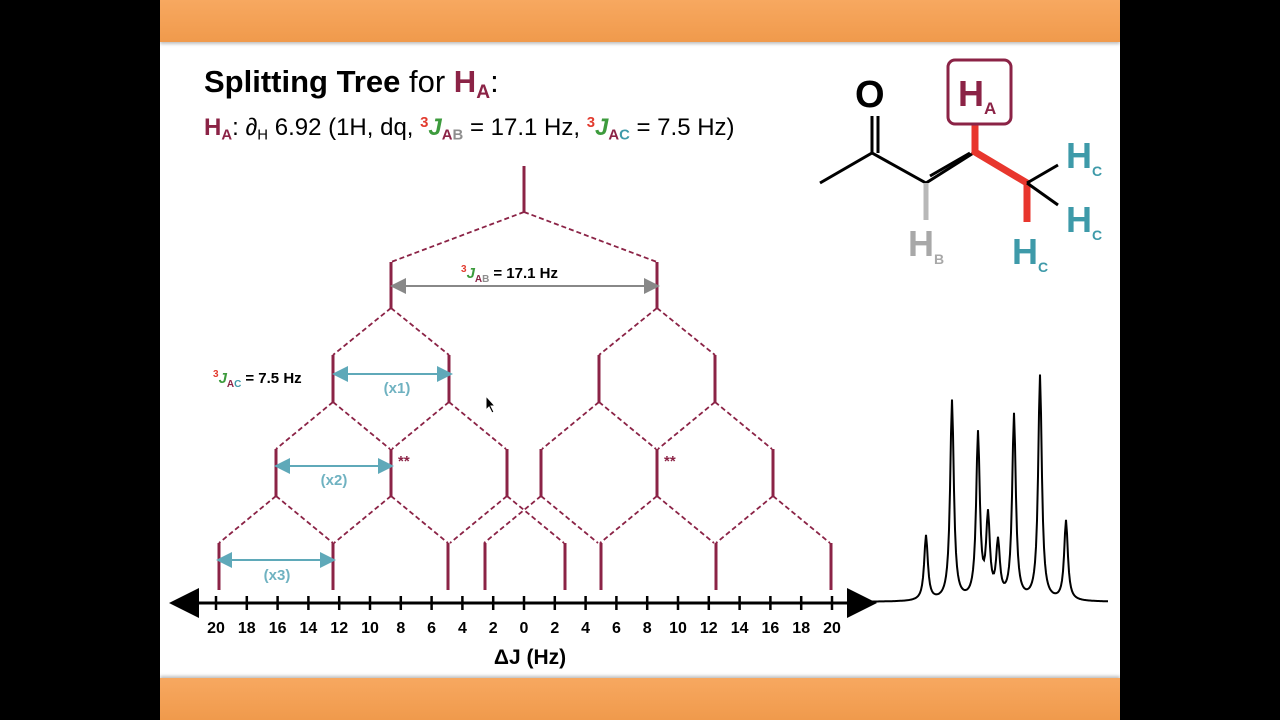 Image resolution: width=1280 pixels, height=720 pixels. Describe the element at coordinates (465, 81) in the screenshot. I see `title-h: H` at that location.